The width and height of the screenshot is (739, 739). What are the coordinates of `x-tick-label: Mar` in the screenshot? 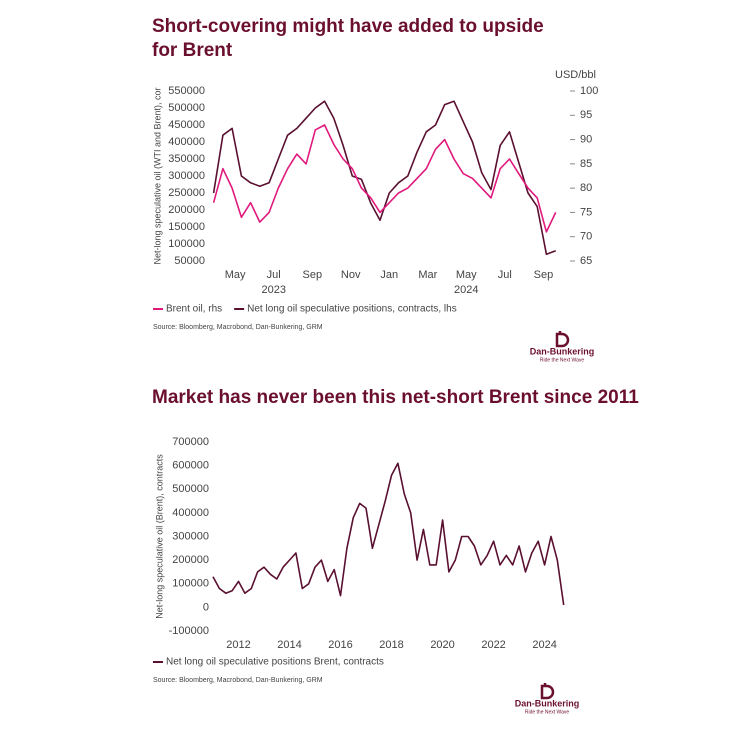 It's located at (427, 275).